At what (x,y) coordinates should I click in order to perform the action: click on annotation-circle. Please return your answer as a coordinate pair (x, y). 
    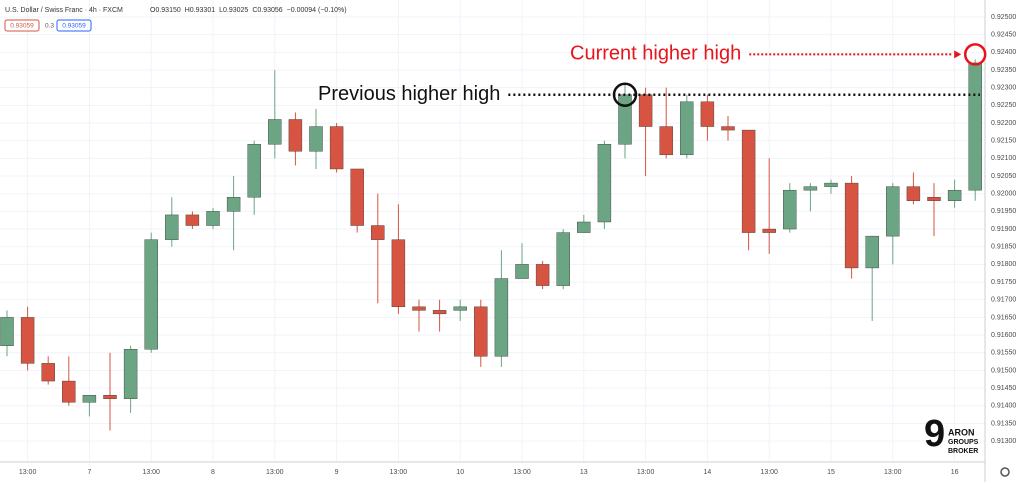
    Looking at the image, I should click on (975, 54).